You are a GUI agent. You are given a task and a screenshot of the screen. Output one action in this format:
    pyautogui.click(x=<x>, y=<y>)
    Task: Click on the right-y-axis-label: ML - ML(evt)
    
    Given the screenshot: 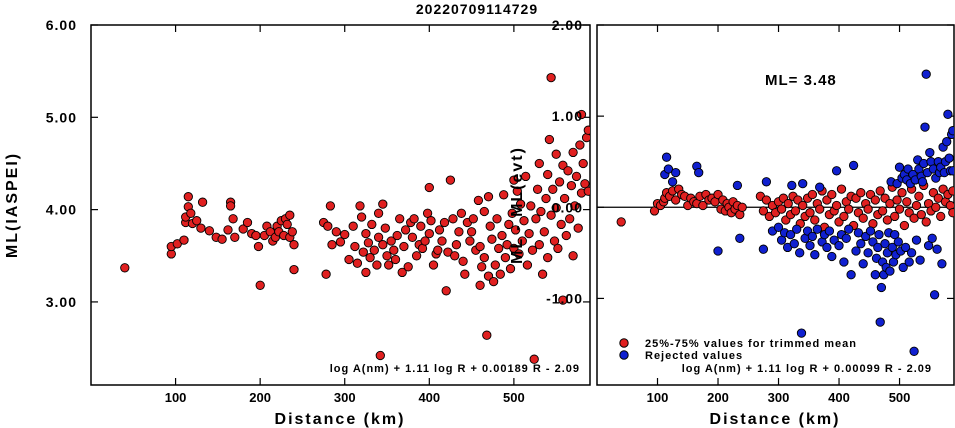 What is the action you would take?
    pyautogui.click(x=517, y=205)
    